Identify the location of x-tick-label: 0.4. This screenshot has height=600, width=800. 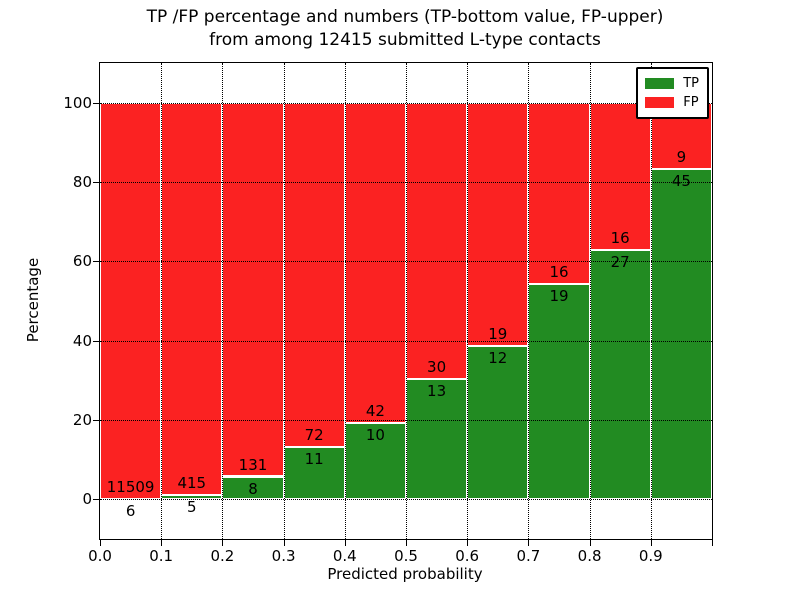
(344, 556).